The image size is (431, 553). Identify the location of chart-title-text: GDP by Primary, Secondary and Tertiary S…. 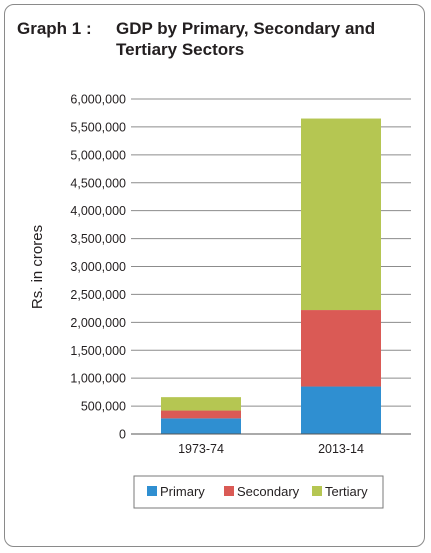
(246, 39).